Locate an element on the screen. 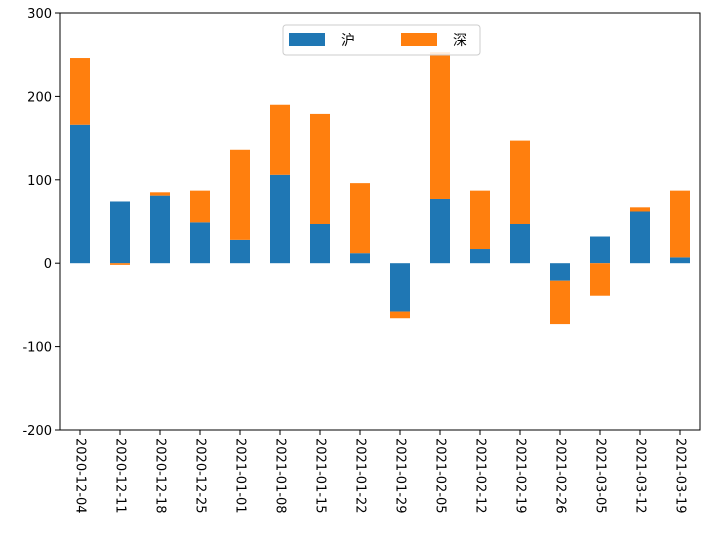 The width and height of the screenshot is (705, 546). y-tick-label: 100 is located at coordinates (39, 181).